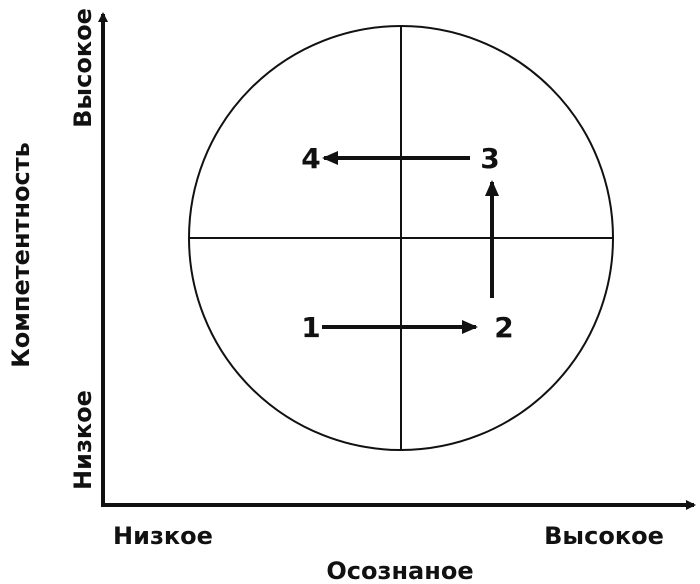  Describe the element at coordinates (399, 570) in the screenshot. I see `x-axis-title: Осознаное` at that location.